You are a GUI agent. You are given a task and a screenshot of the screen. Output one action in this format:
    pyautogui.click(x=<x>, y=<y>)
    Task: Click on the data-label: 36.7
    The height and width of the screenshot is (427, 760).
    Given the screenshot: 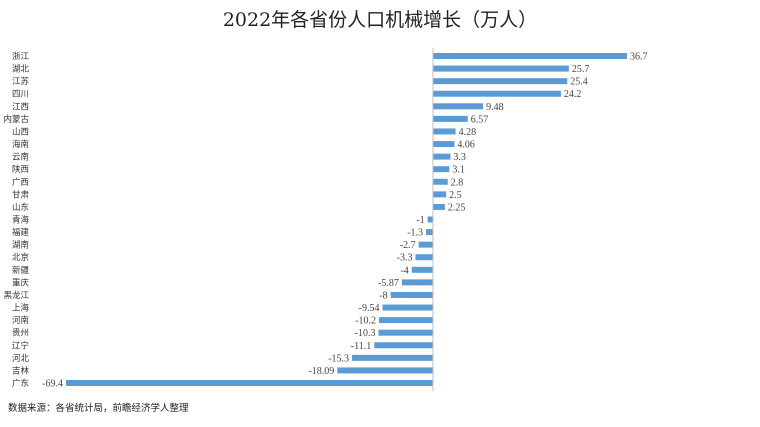 What is the action you would take?
    pyautogui.click(x=639, y=57)
    